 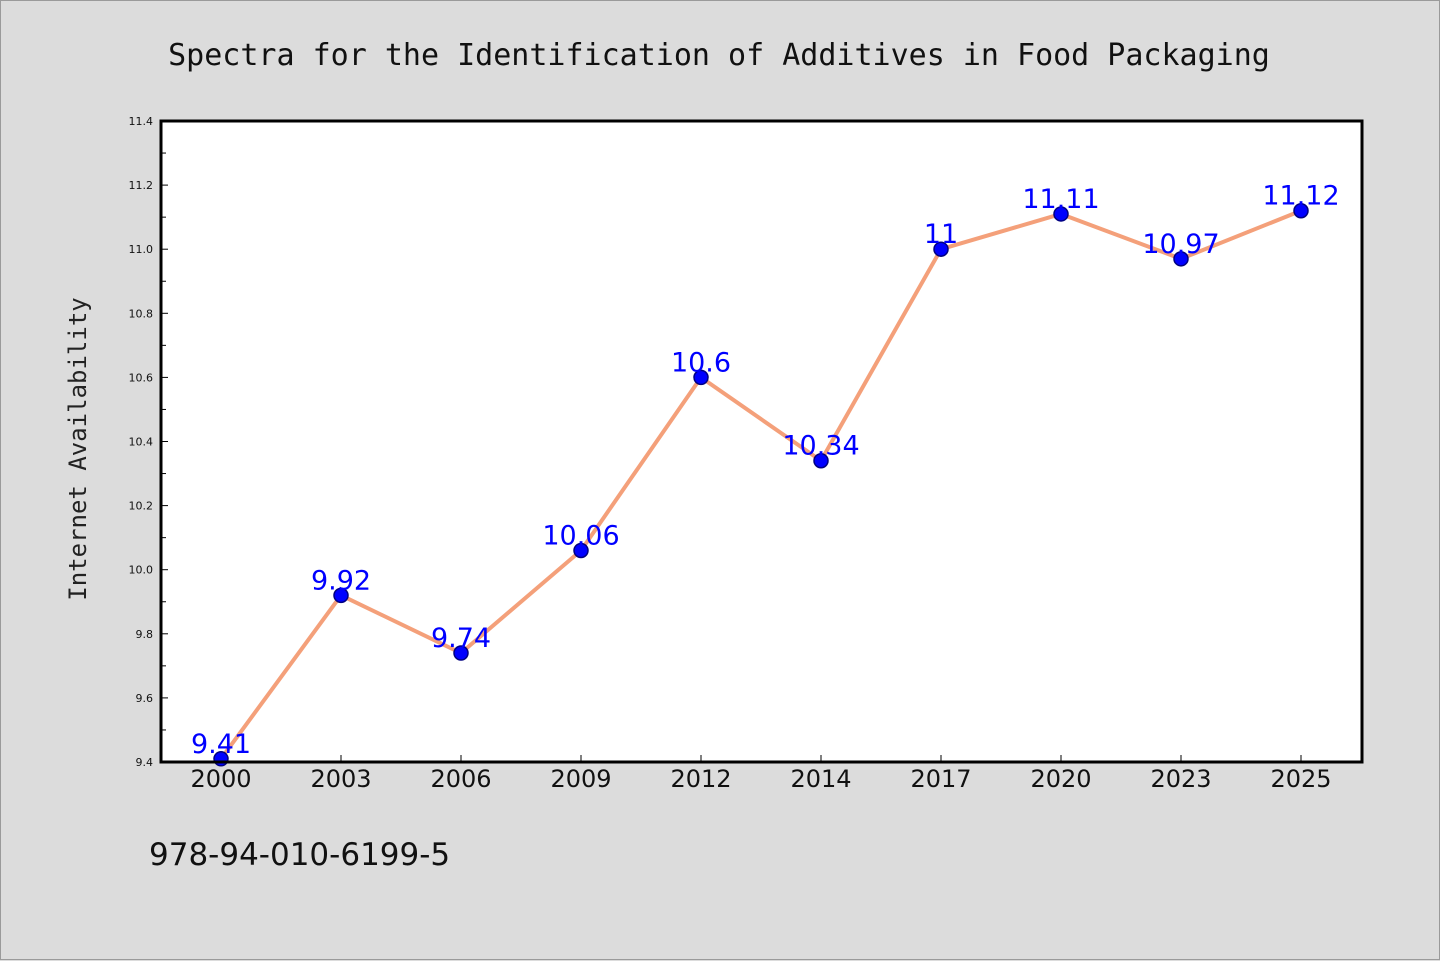 What do you see at coordinates (141, 121) in the screenshot?
I see `y-tick-label: 11.4` at bounding box center [141, 121].